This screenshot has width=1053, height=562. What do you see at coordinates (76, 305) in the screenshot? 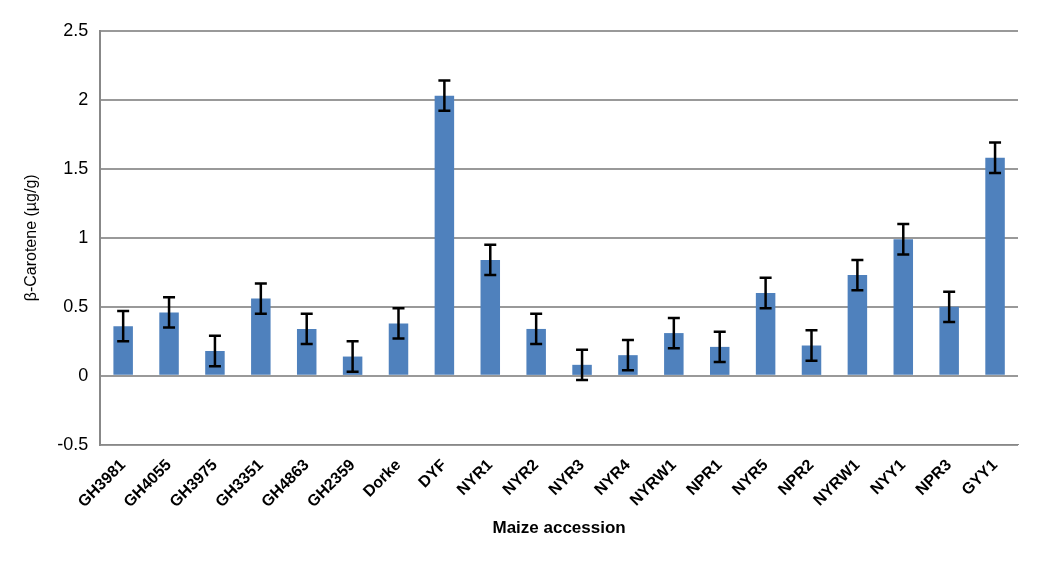
I see `y-tick-label: 0.5` at bounding box center [76, 305].